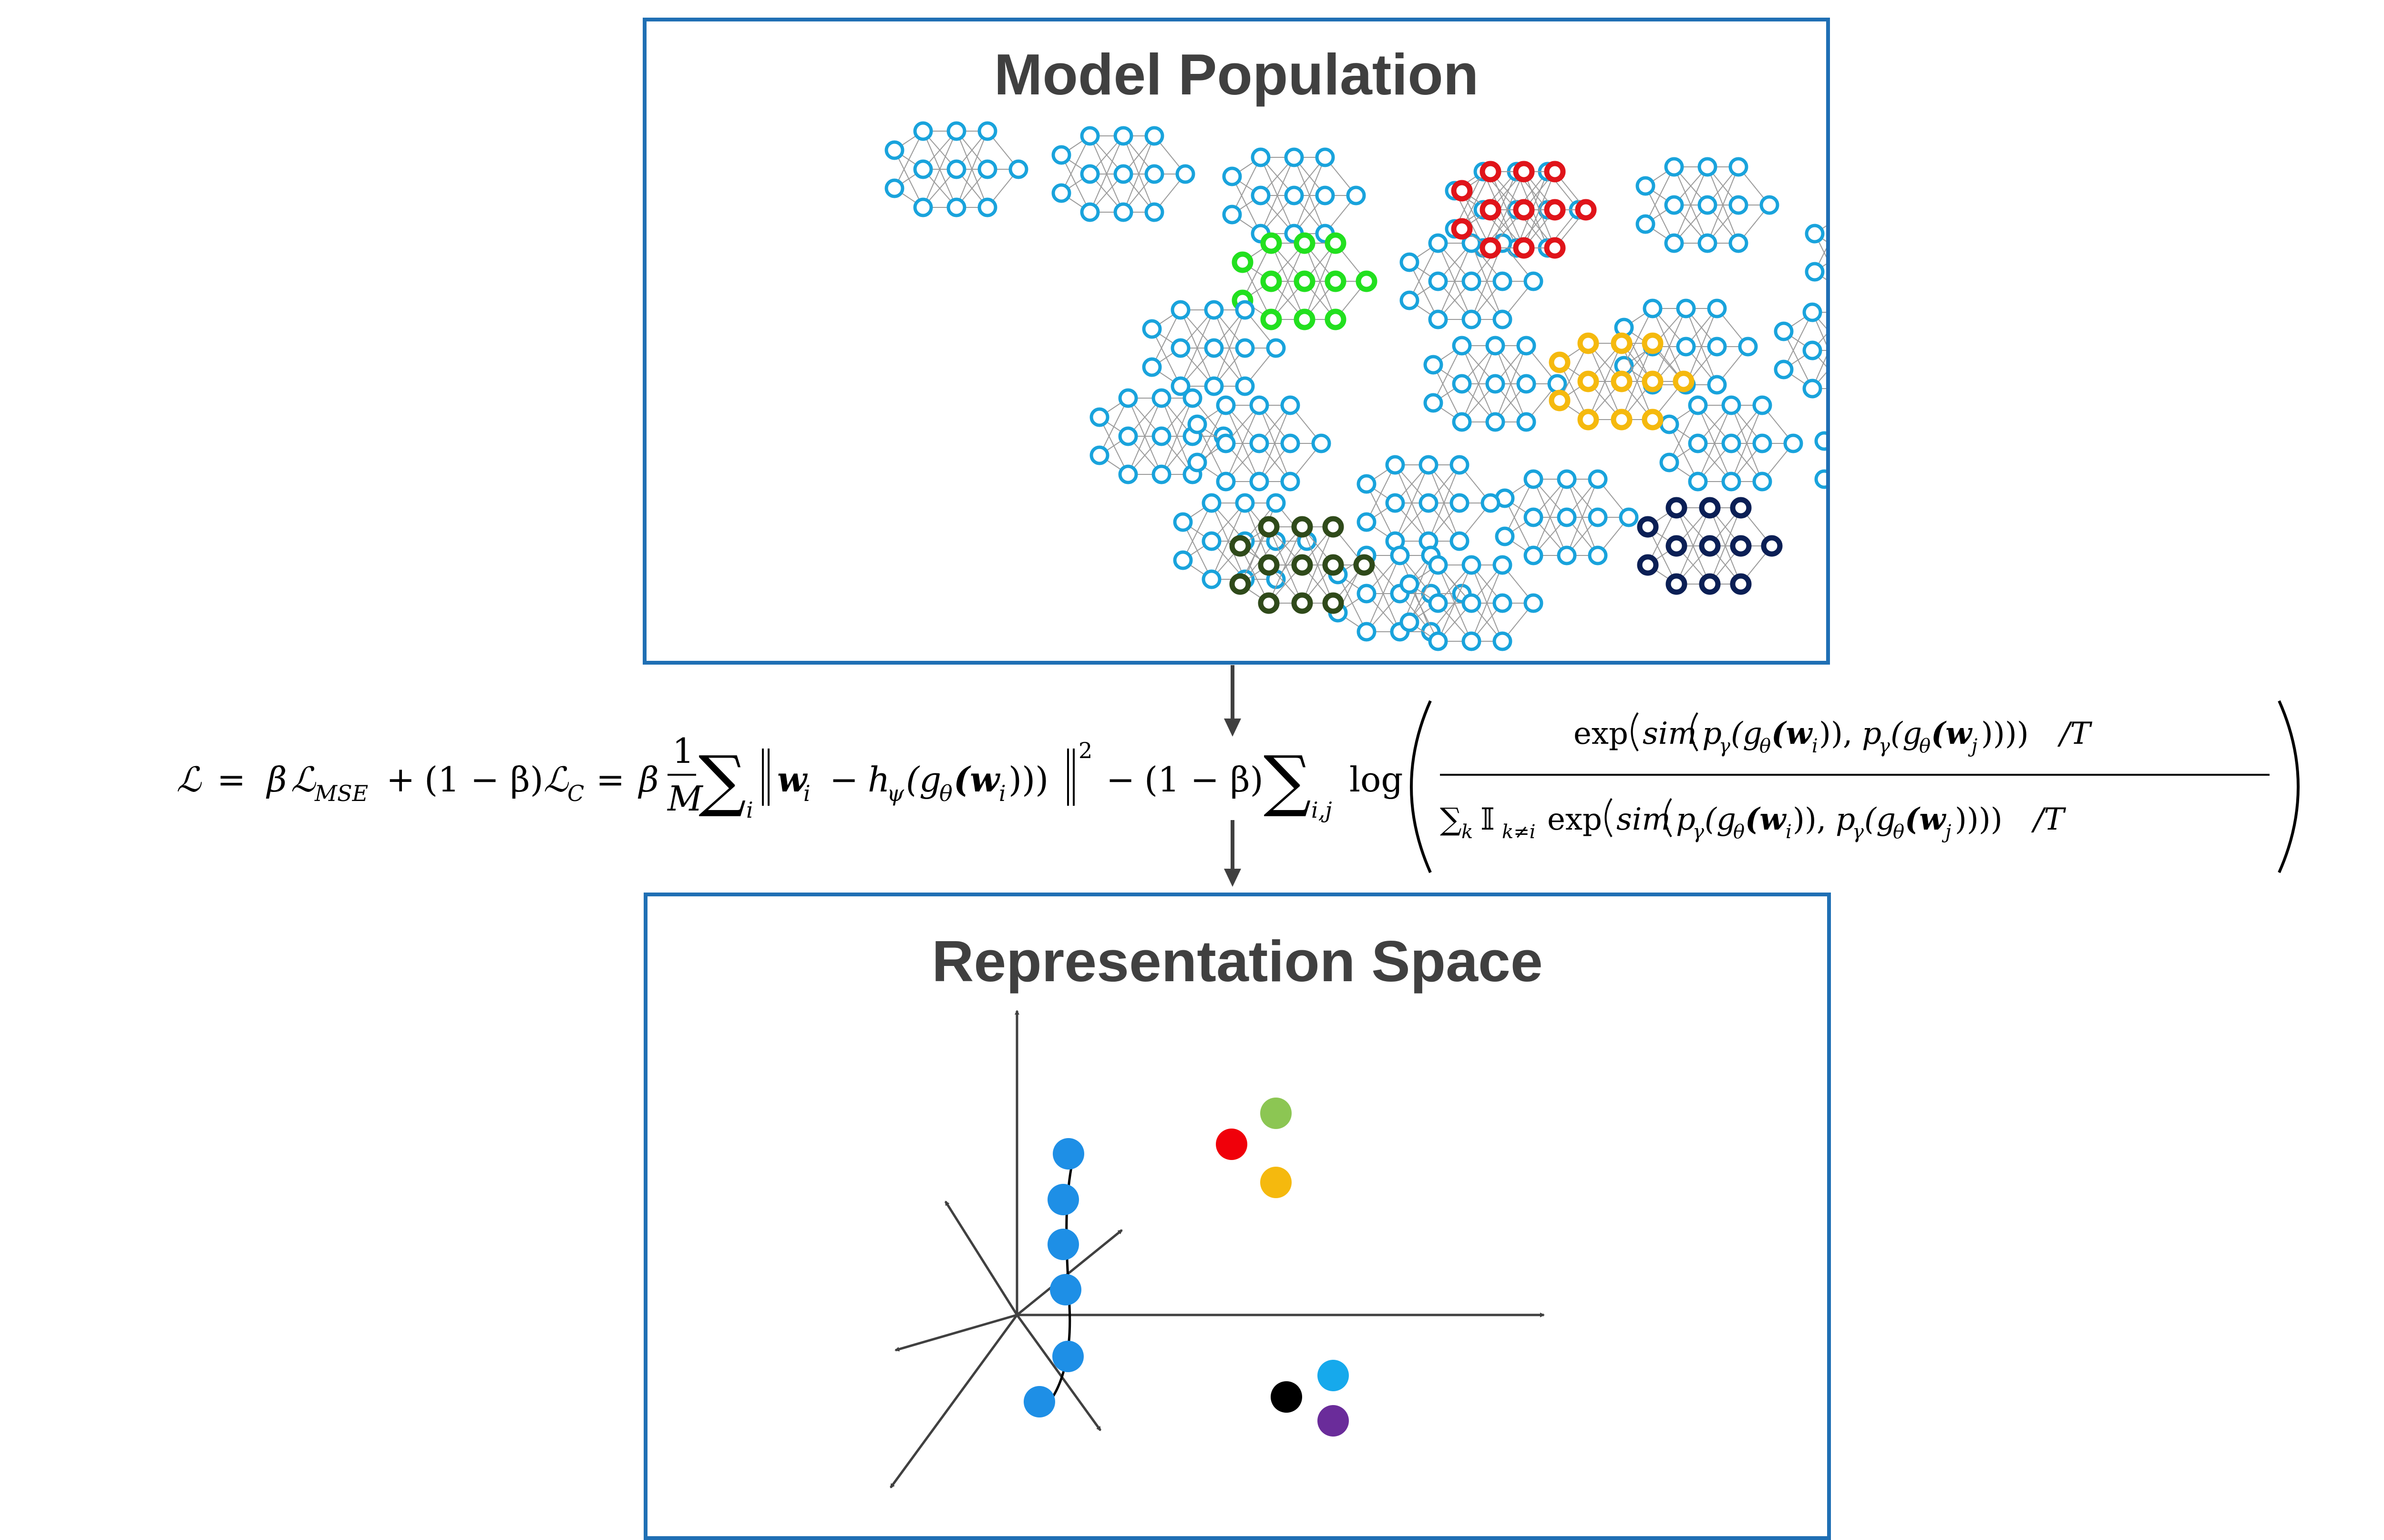 This screenshot has height=1540, width=2384. I want to click on representation-space-title: Representation Space, so click(1237, 961).